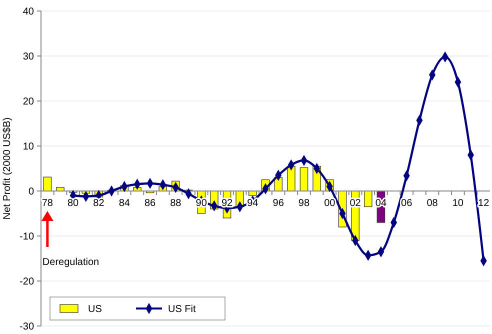 Image resolution: width=492 pixels, height=334 pixels. What do you see at coordinates (432, 203) in the screenshot?
I see `x-tick-label: 08` at bounding box center [432, 203].